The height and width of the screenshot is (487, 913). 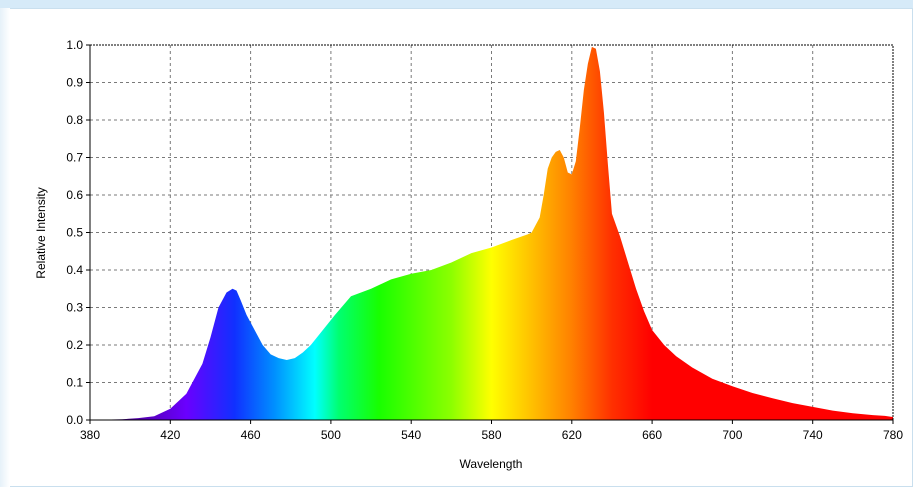 I want to click on x-tick-label: 540, so click(x=411, y=435).